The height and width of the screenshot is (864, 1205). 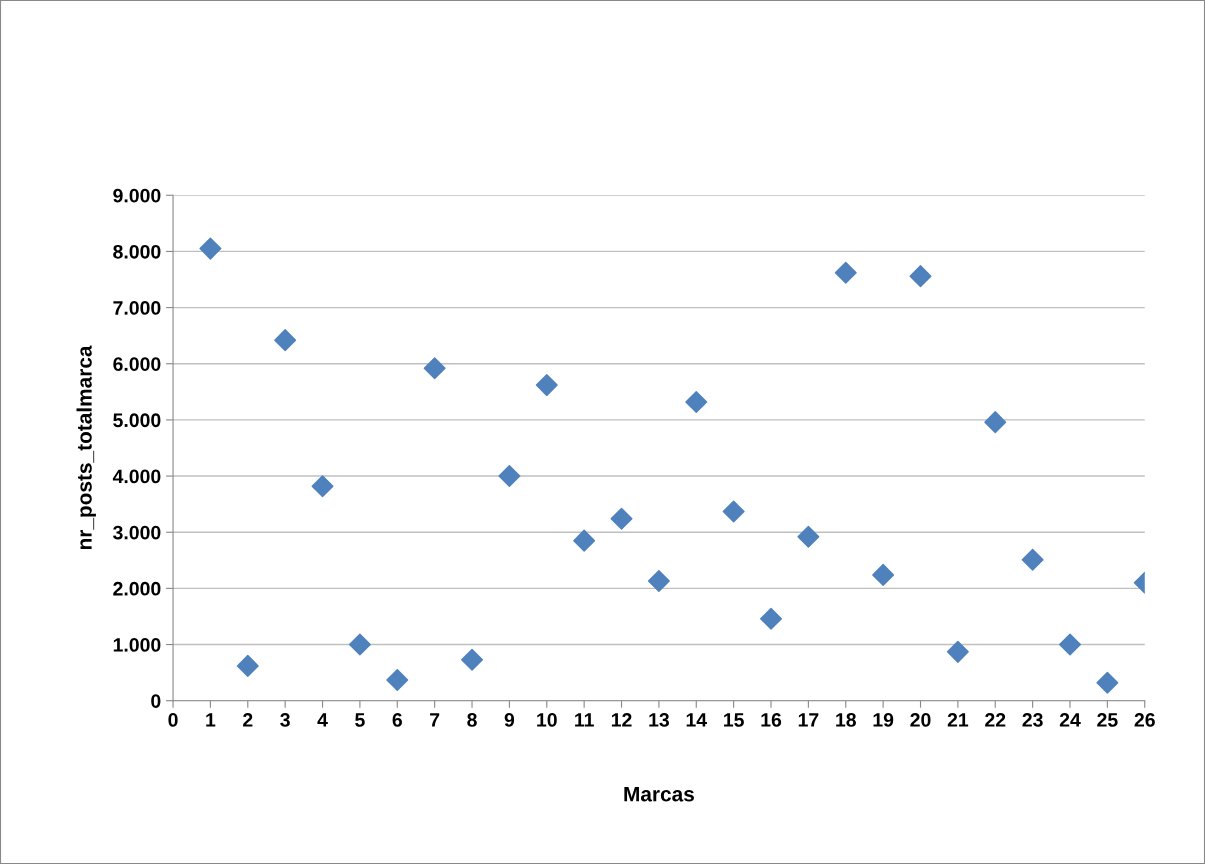 I want to click on x-tick-label: 21, so click(x=958, y=720).